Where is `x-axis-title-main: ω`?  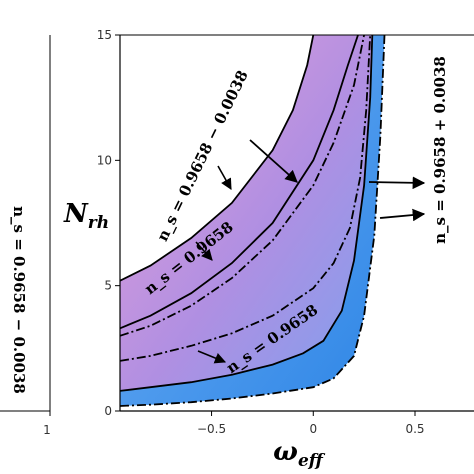
x-axis-title-main: ω is located at coordinates (285, 452).